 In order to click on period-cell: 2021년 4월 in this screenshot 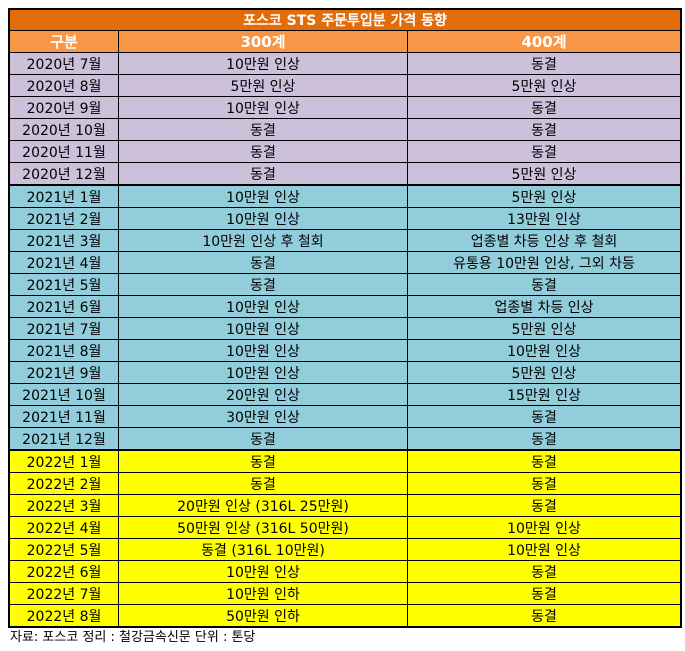, I will do `click(63, 262)`.